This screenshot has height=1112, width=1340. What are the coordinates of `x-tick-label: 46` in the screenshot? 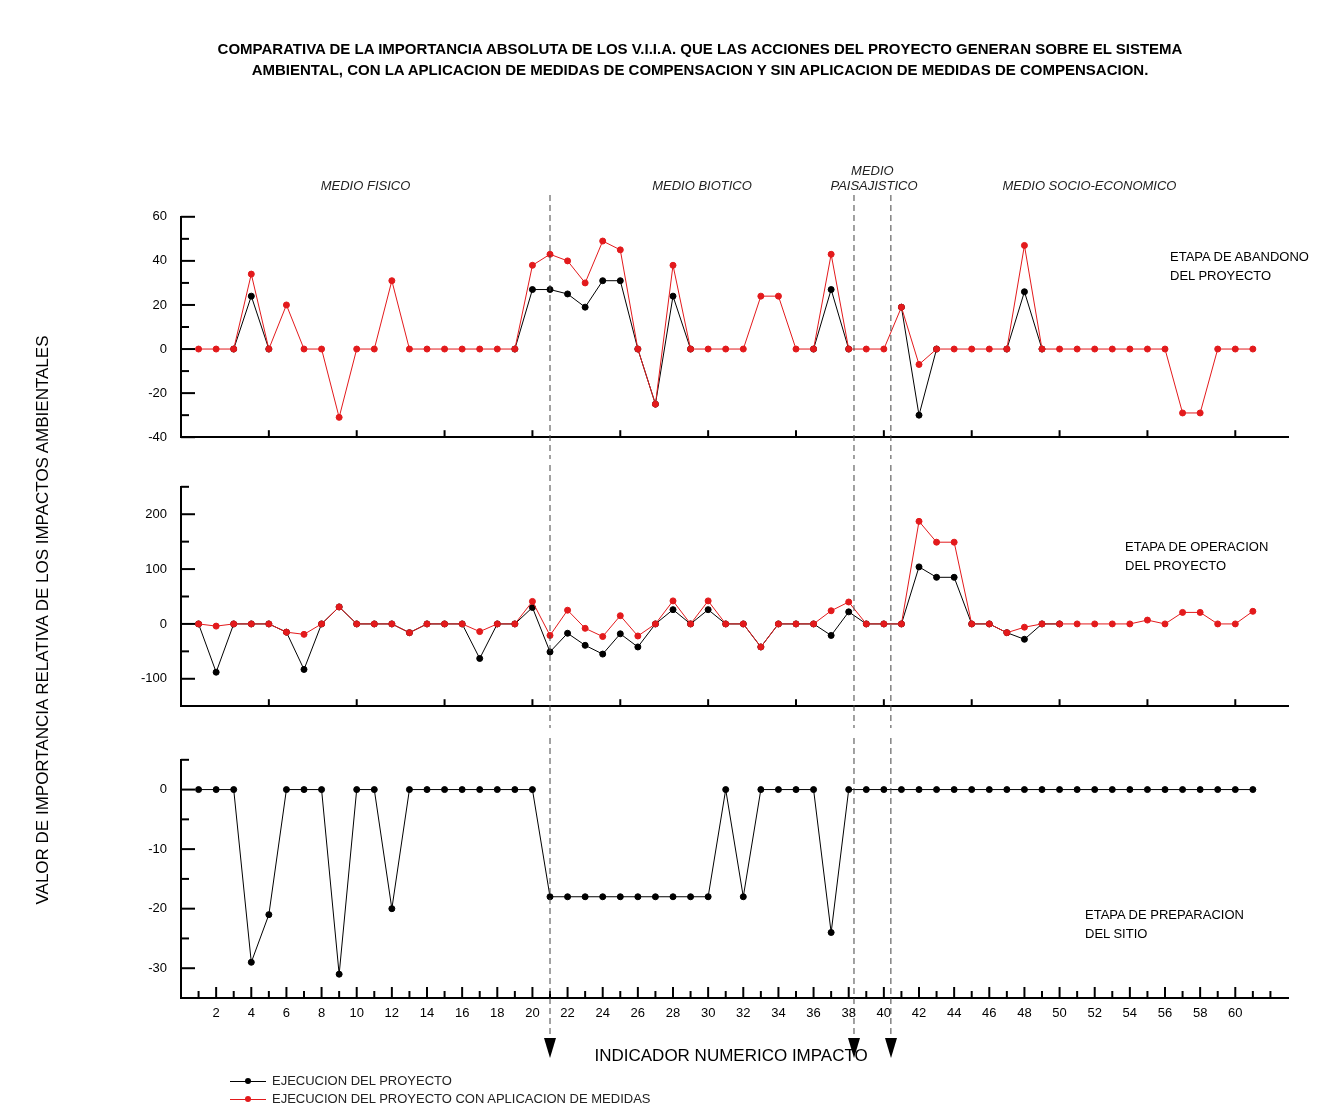 It's located at (989, 1013).